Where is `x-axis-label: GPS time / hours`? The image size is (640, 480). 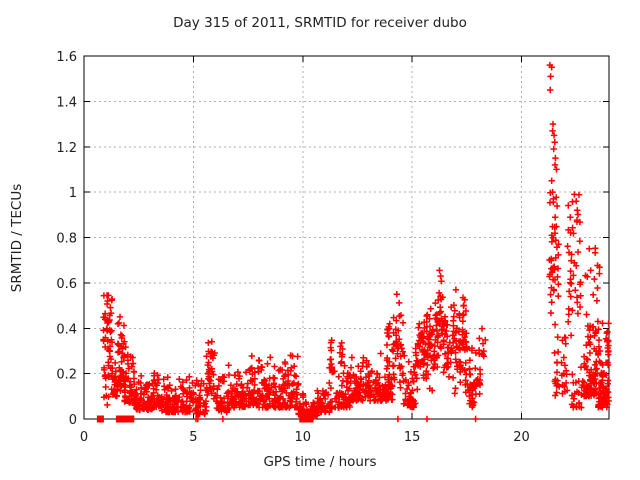
x-axis-label: GPS time / hours is located at coordinates (319, 462).